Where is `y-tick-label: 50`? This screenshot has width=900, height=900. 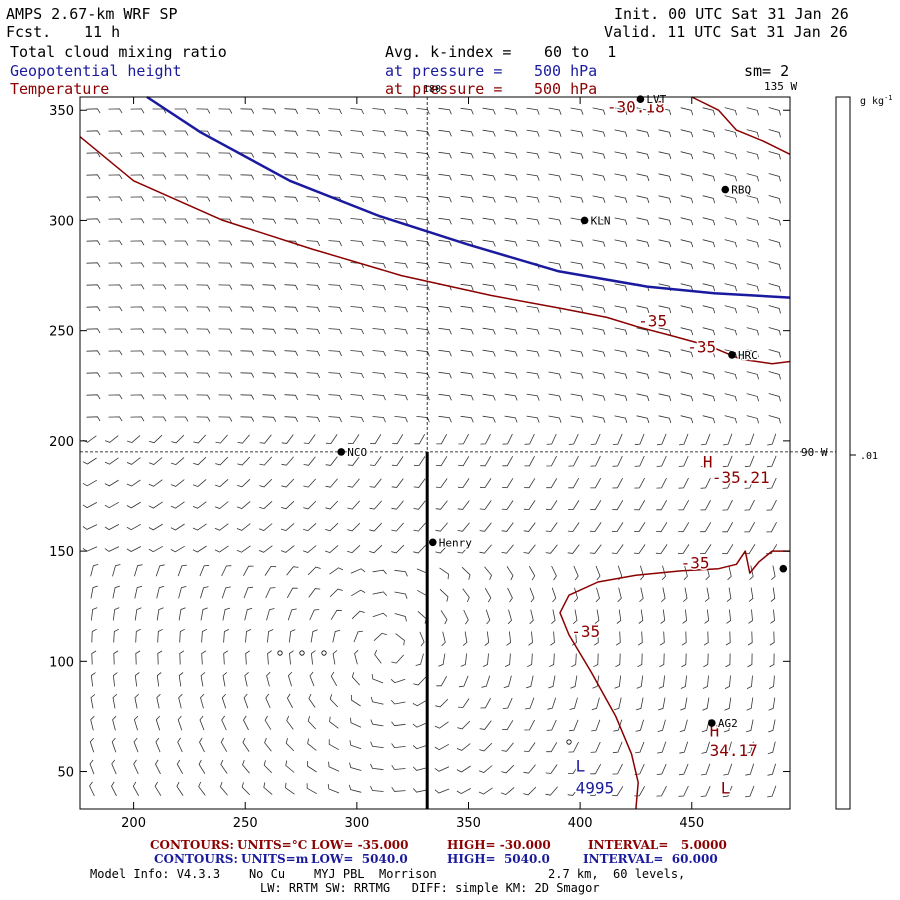 y-tick-label: 50 is located at coordinates (65, 773).